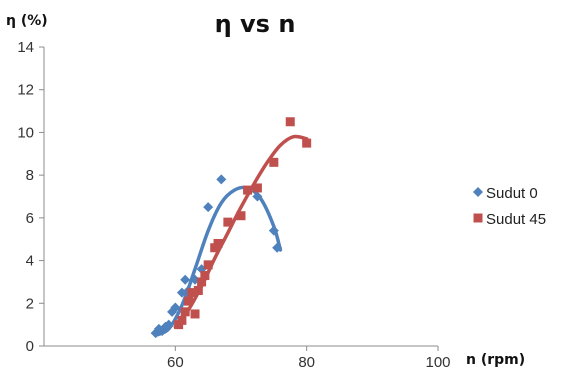 The image size is (566, 371). What do you see at coordinates (27, 21) in the screenshot?
I see `y-axis-label: η (%)` at bounding box center [27, 21].